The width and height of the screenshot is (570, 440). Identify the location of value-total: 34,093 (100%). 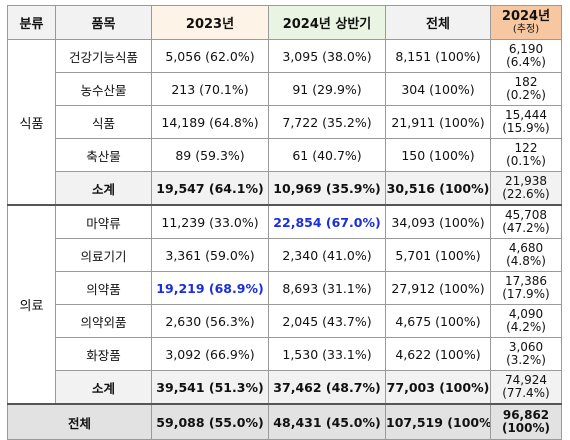
(438, 221).